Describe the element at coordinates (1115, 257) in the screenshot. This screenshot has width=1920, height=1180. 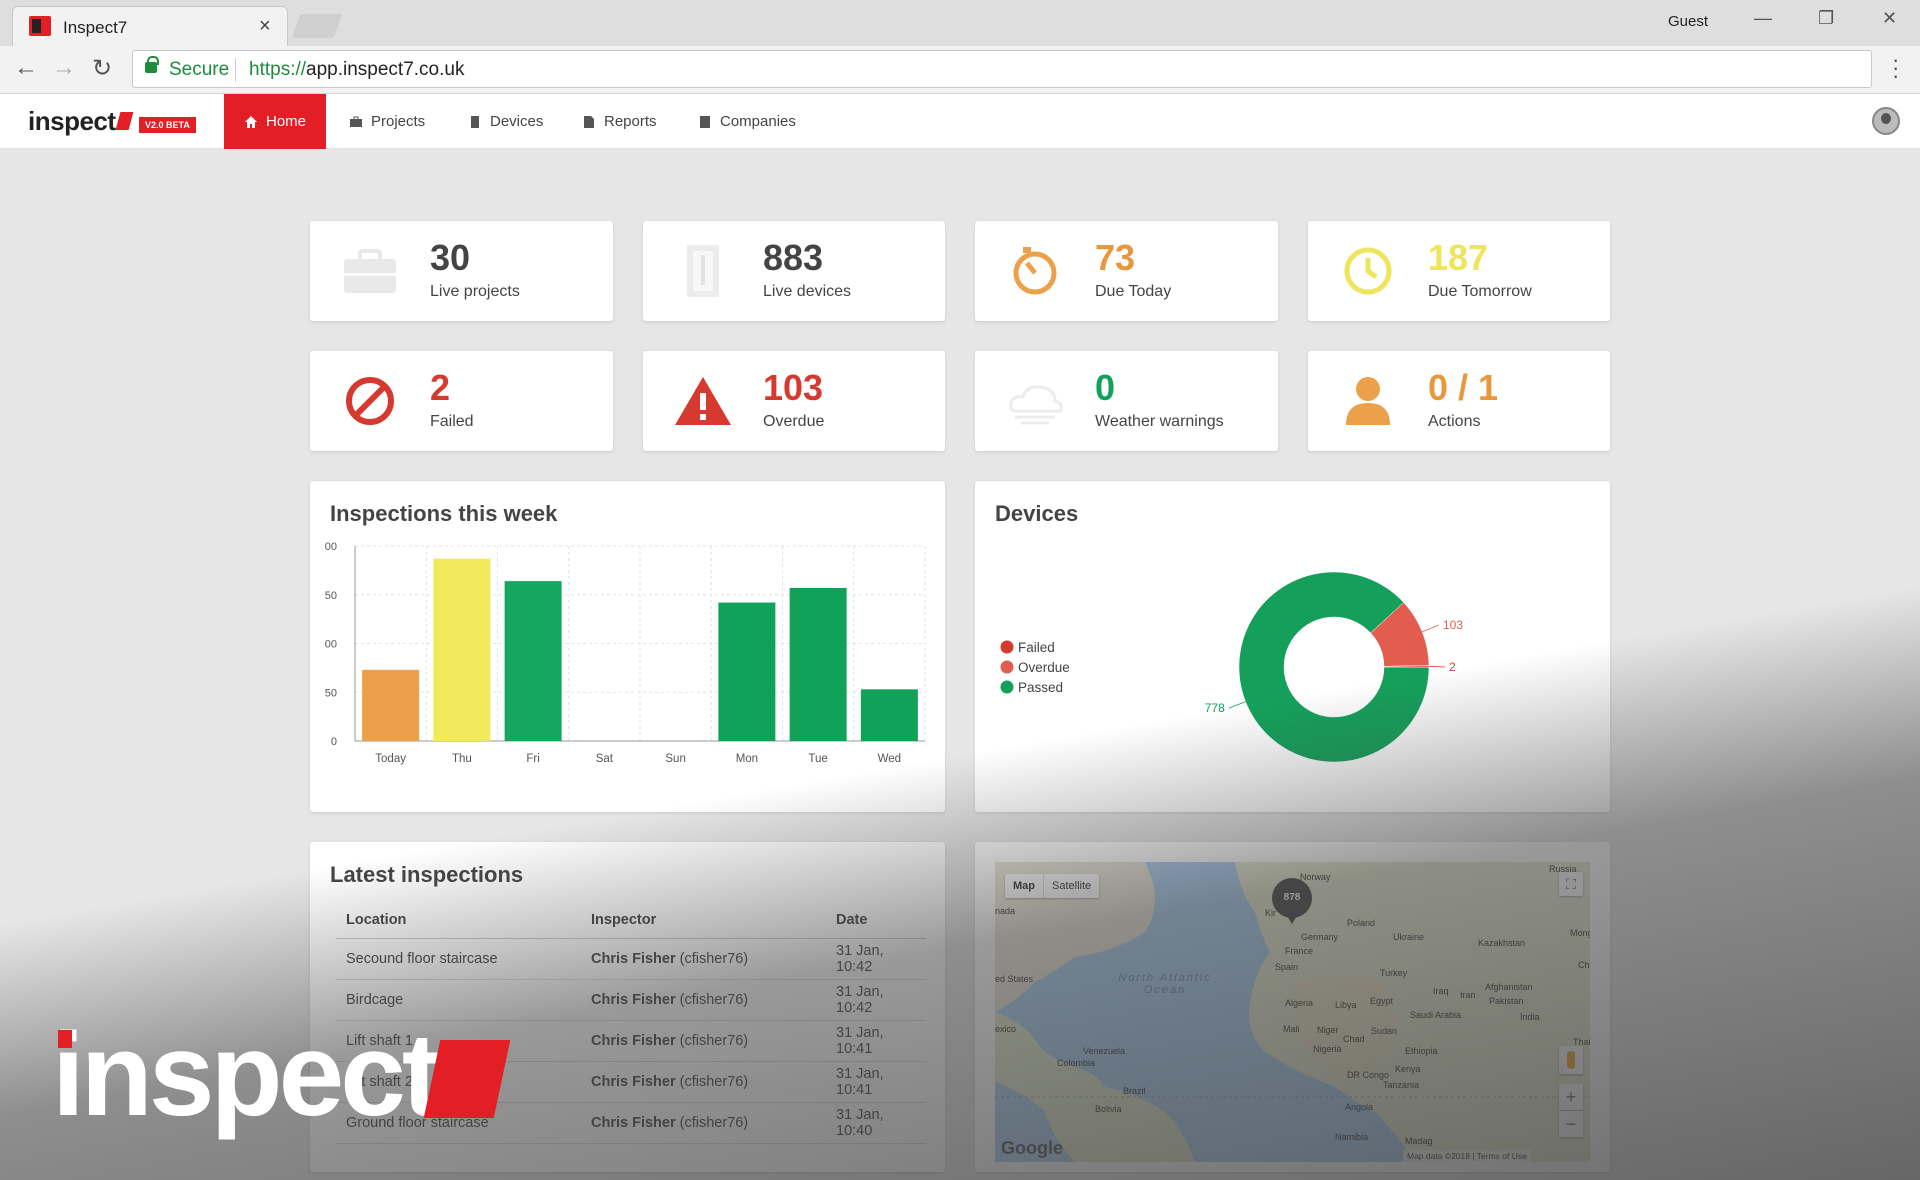
I see `stat-value: 73` at that location.